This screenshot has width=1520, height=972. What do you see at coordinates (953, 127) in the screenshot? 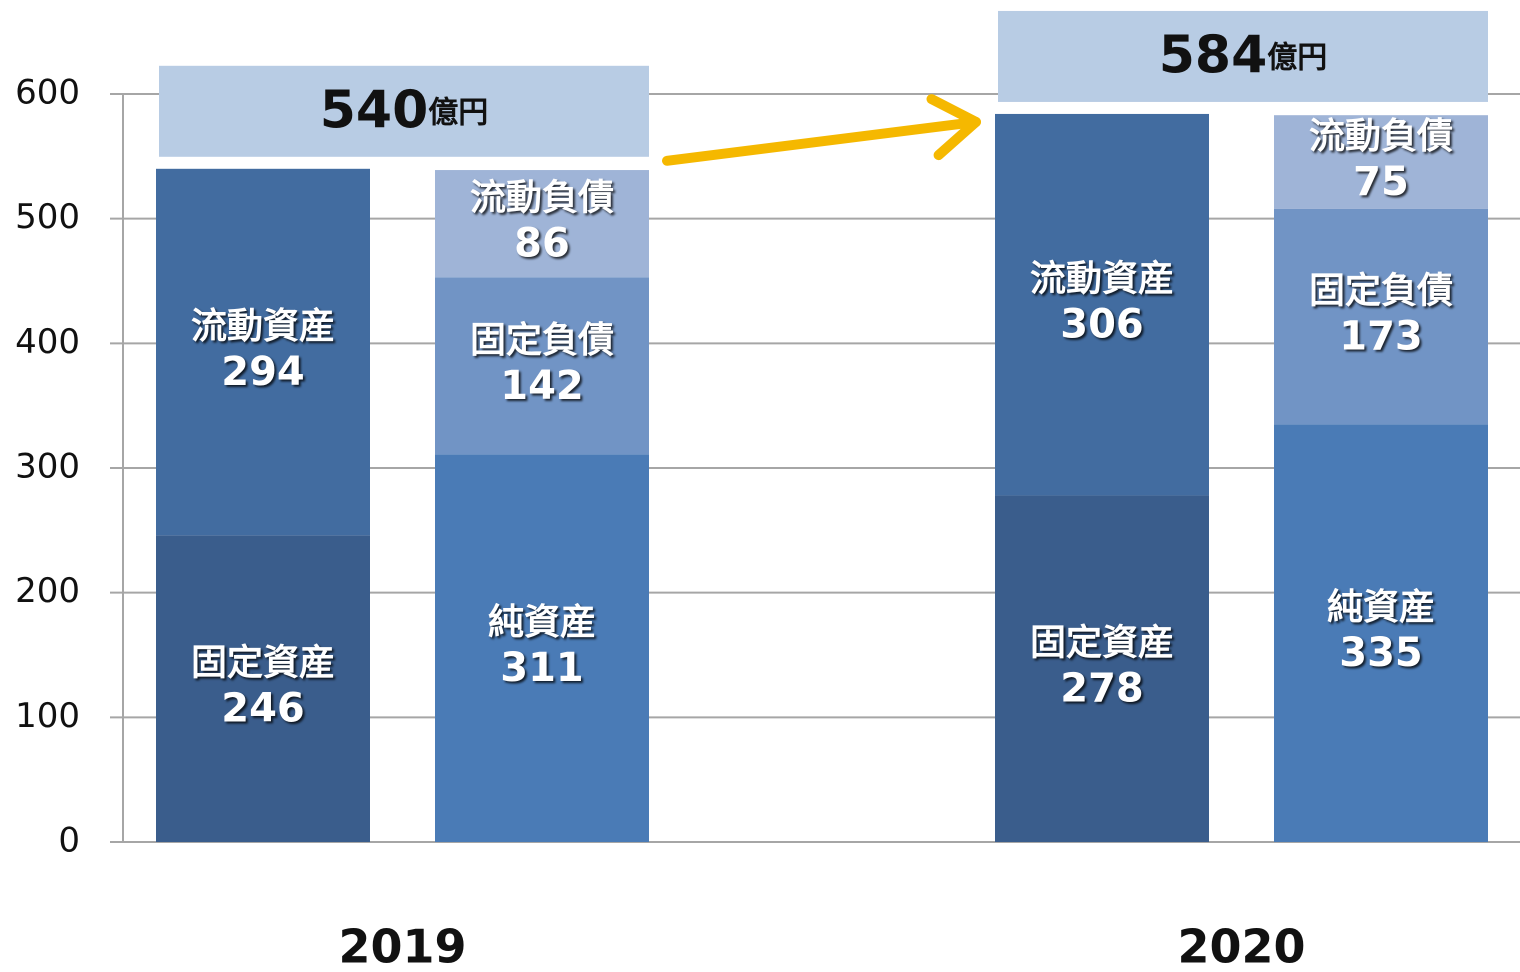
I see `arrow-head` at bounding box center [953, 127].